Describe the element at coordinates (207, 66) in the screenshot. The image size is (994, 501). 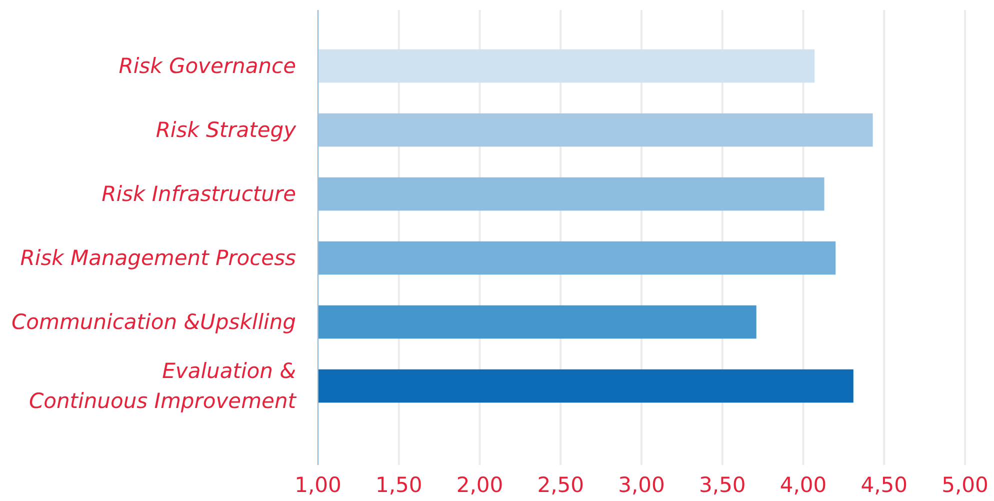
I see `y-tick-label: Risk Governance` at that location.